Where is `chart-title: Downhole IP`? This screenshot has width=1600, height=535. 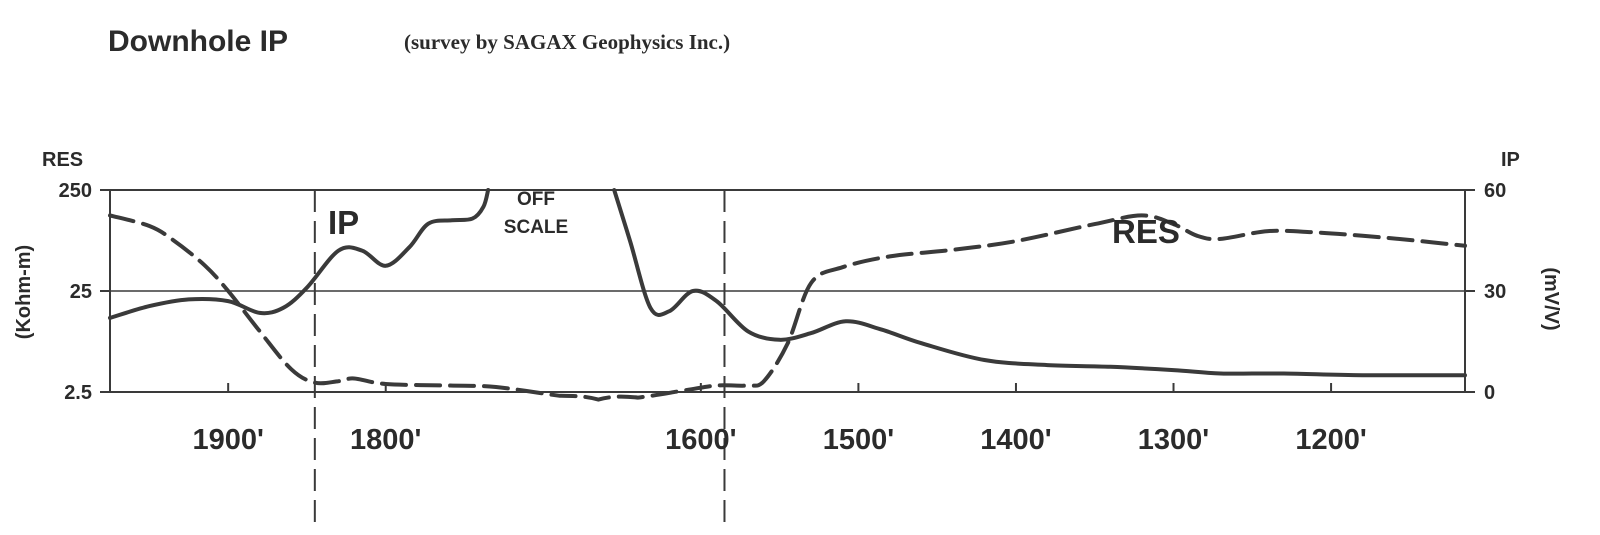
chart-title: Downhole IP is located at coordinates (198, 41).